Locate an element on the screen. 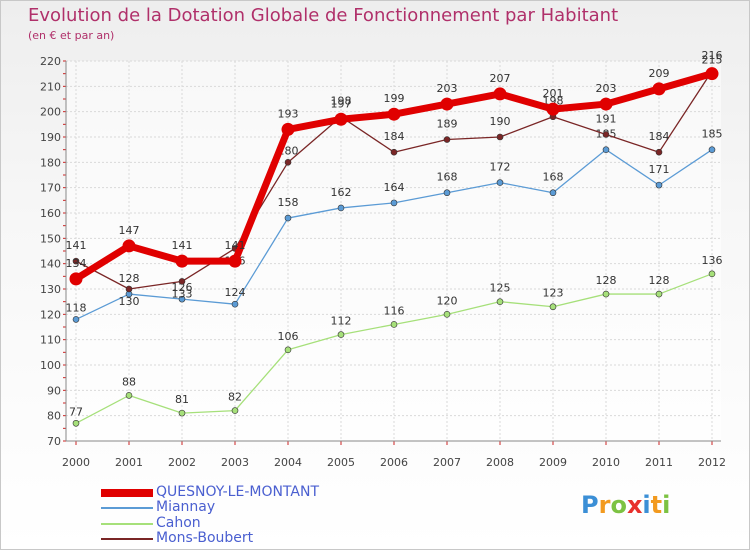  data-label-miannay: 118 is located at coordinates (76, 307).